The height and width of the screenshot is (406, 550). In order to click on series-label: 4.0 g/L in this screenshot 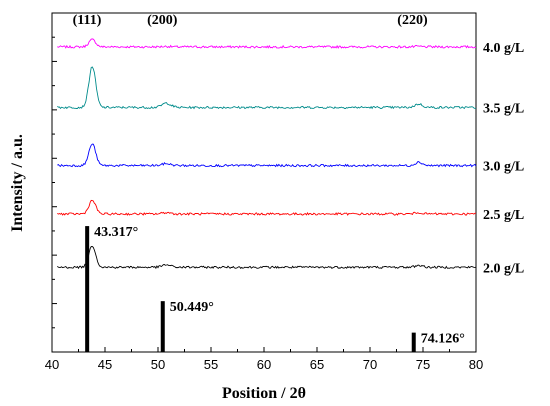, I will do `click(503, 48)`.